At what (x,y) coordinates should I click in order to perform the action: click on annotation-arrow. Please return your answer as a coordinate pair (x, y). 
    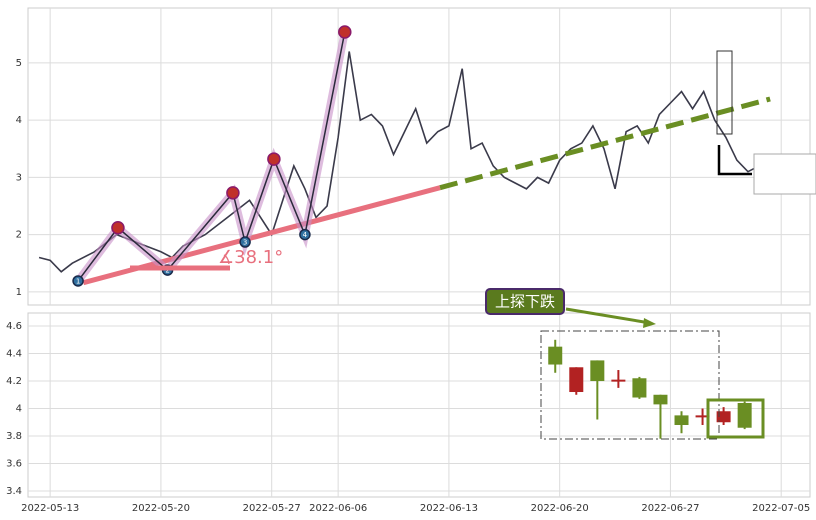
    Looking at the image, I should click on (608, 316).